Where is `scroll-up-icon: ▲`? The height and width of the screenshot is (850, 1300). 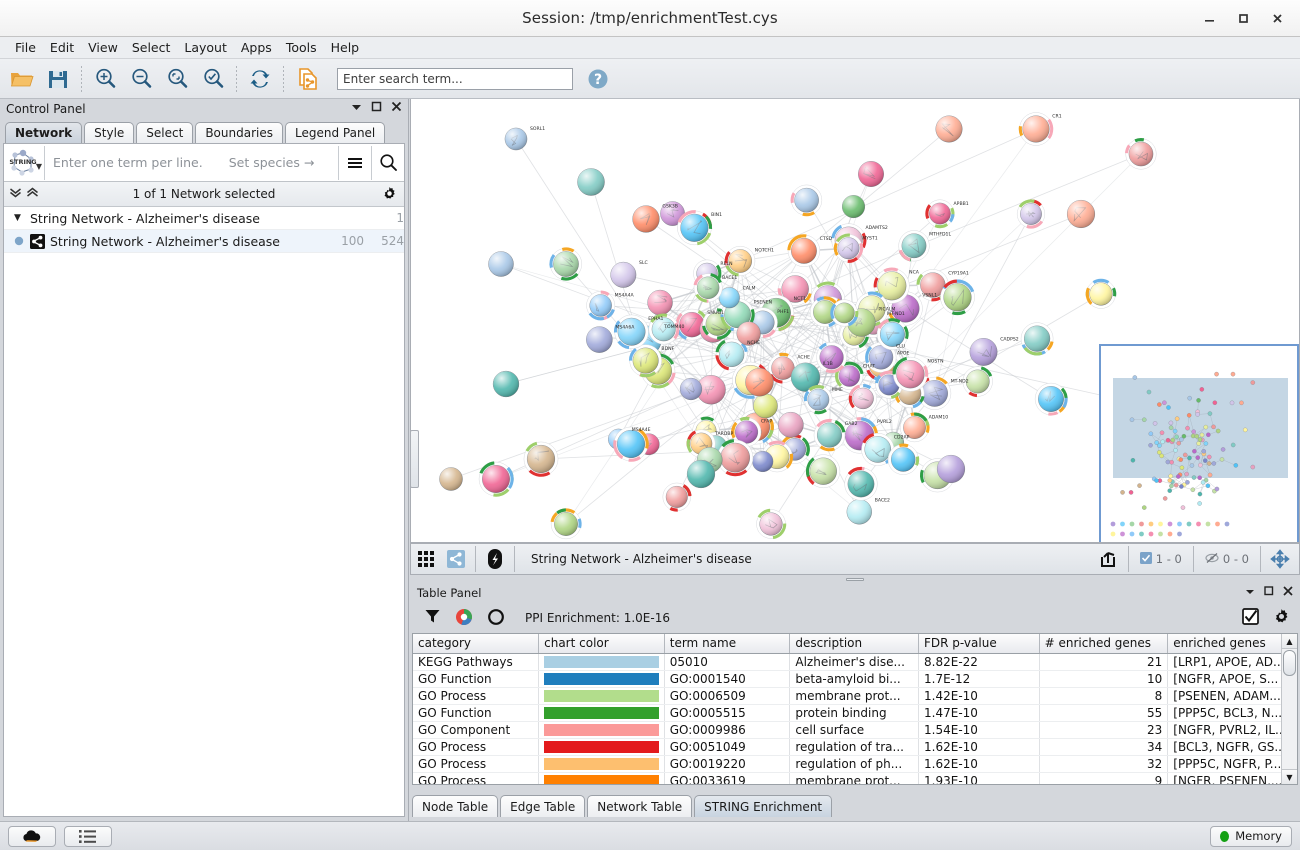 scroll-up-icon: ▲ is located at coordinates (1289, 641).